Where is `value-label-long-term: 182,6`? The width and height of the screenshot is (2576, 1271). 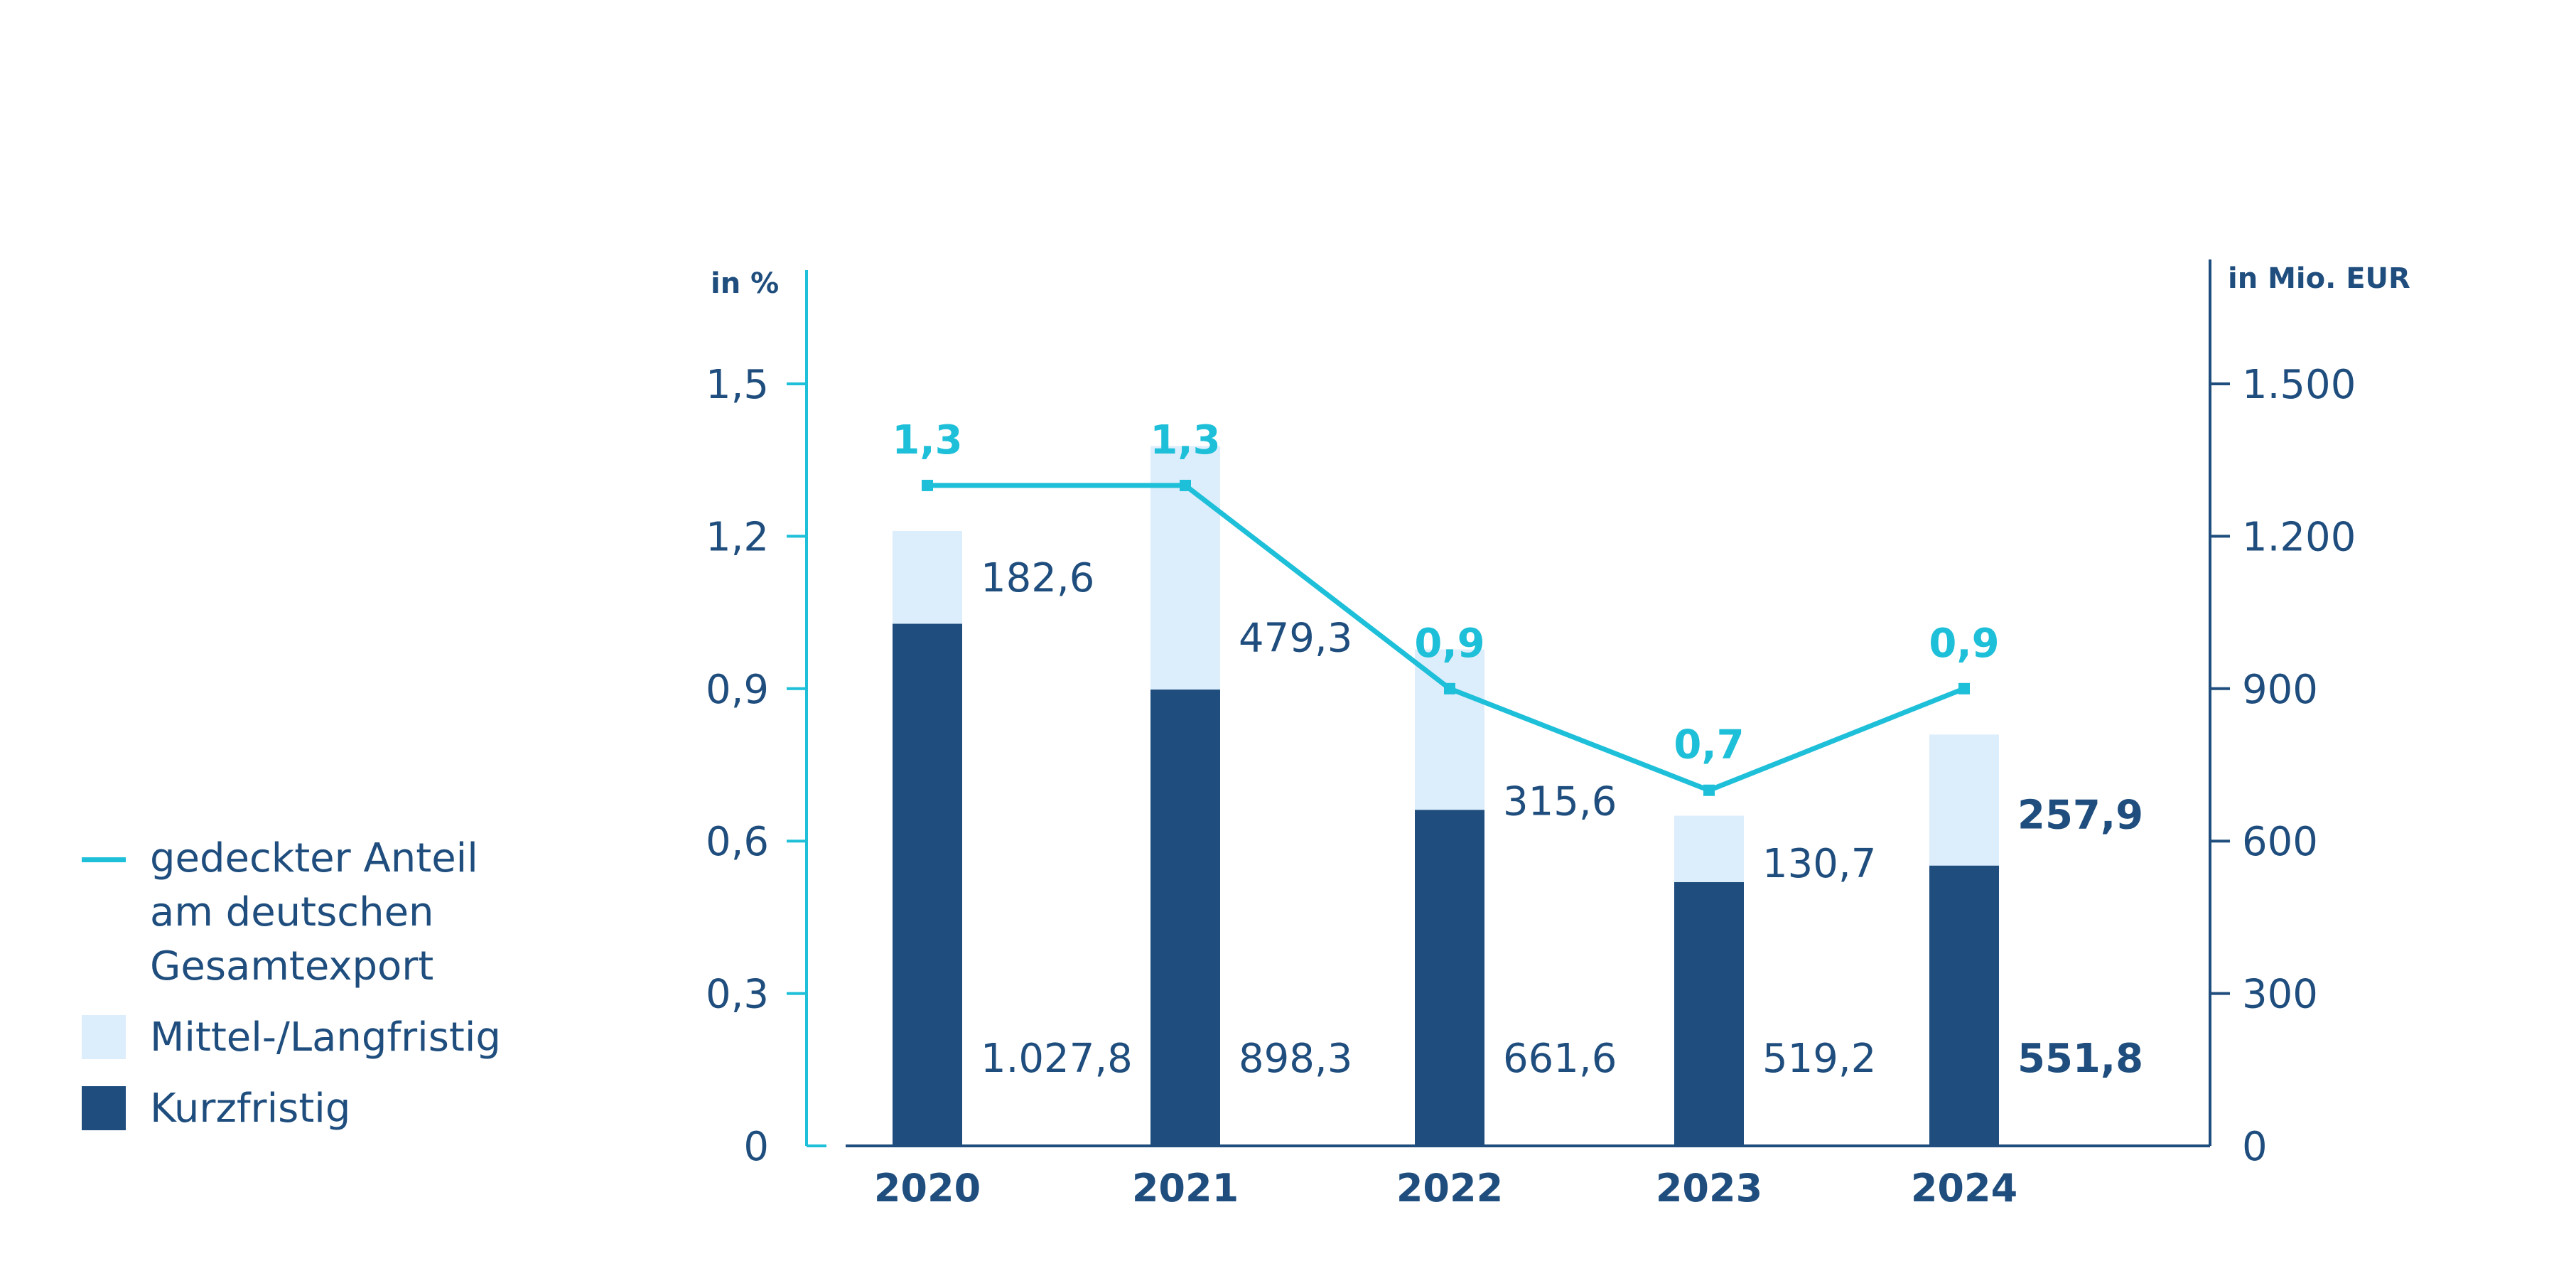
value-label-long-term: 182,6 is located at coordinates (1038, 578).